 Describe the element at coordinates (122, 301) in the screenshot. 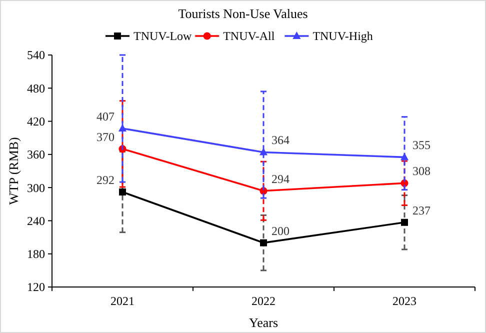

I see `x-tick-label: 2021` at that location.